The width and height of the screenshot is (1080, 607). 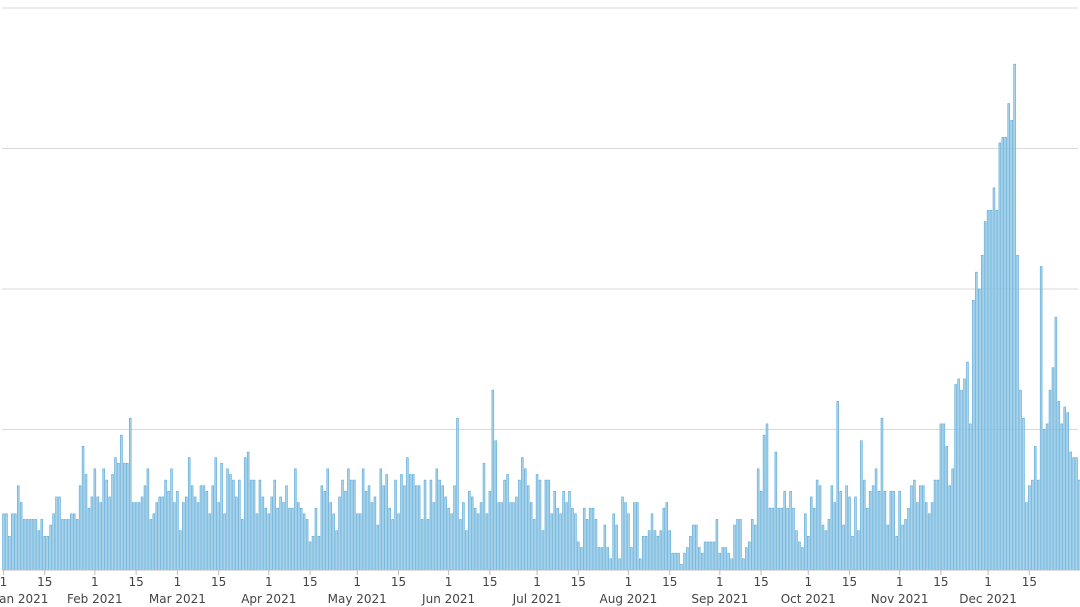 I want to click on month-label: Feb 2021, so click(x=95, y=599).